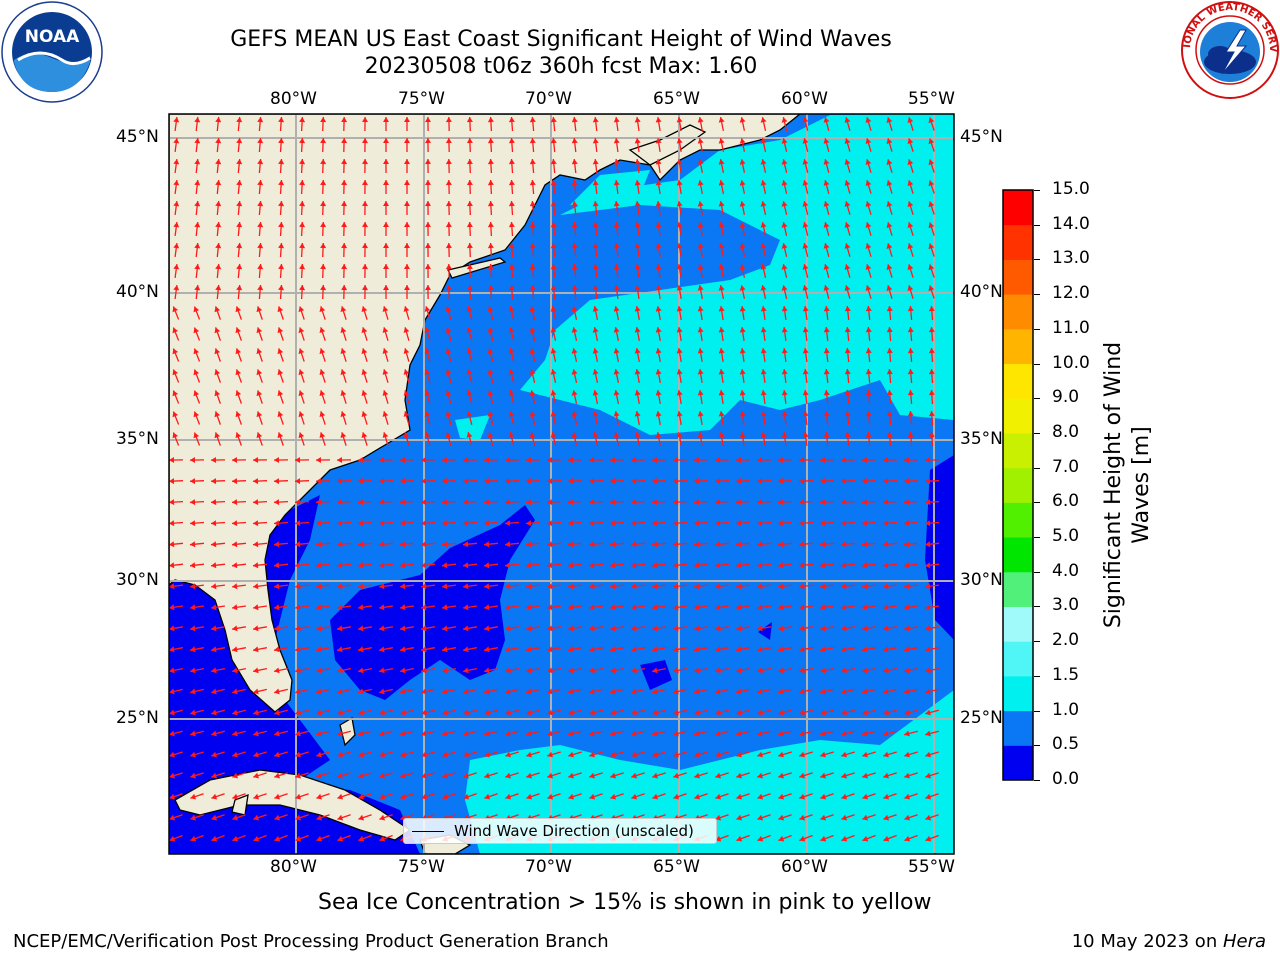  I want to click on lat-label-left: 25°N, so click(137, 718).